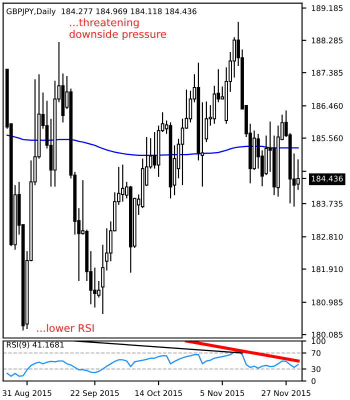  I want to click on annotation: ...lower RSI, so click(65, 328).